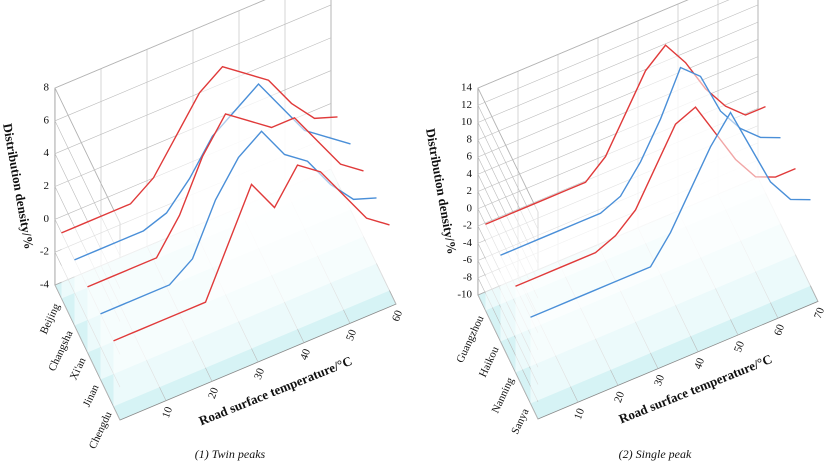 This screenshot has height=469, width=825. What do you see at coordinates (520, 422) in the screenshot?
I see `category-label: Sanya` at bounding box center [520, 422].